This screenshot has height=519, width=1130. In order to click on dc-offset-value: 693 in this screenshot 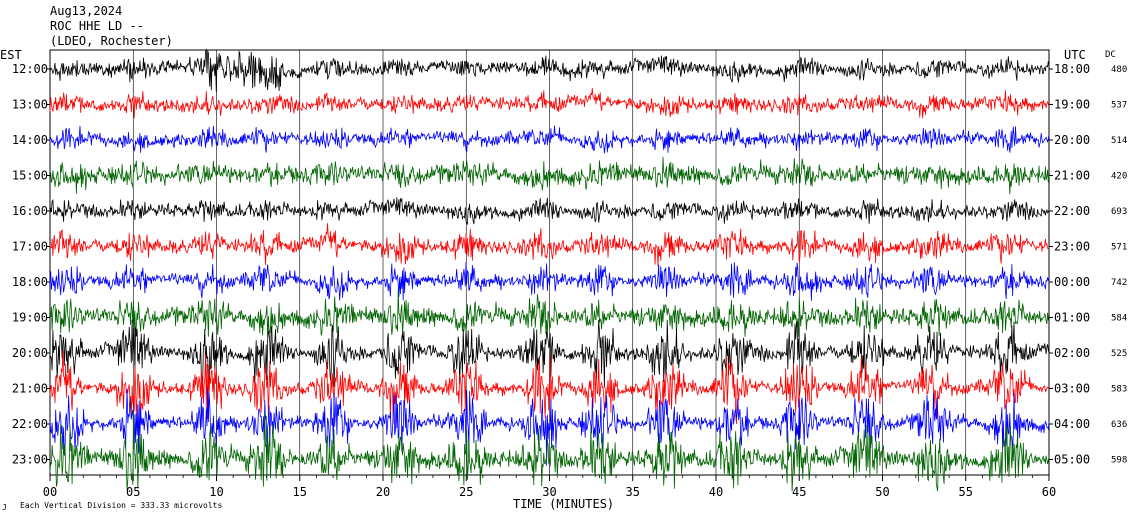, I will do `click(1119, 212)`.